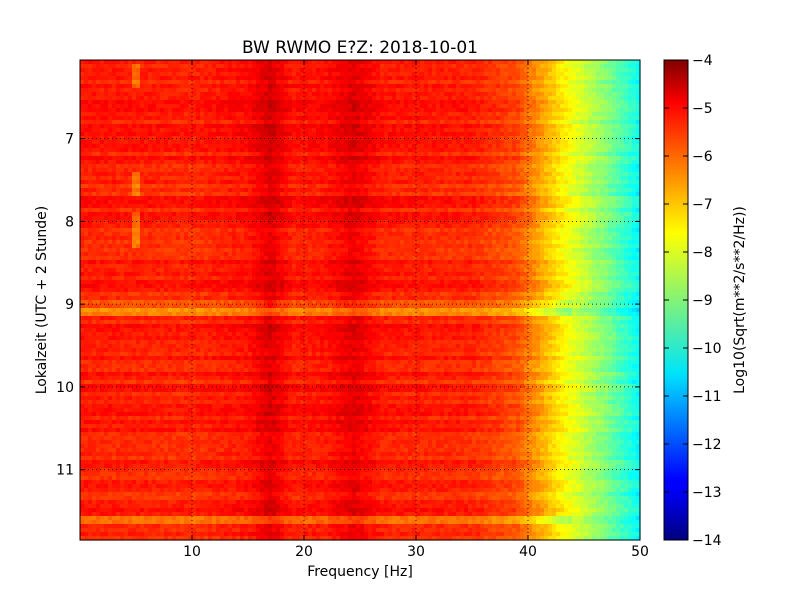 Image resolution: width=800 pixels, height=600 pixels. What do you see at coordinates (360, 48) in the screenshot?
I see `chart-title: BW RWMO E?Z: 2018-10-01` at bounding box center [360, 48].